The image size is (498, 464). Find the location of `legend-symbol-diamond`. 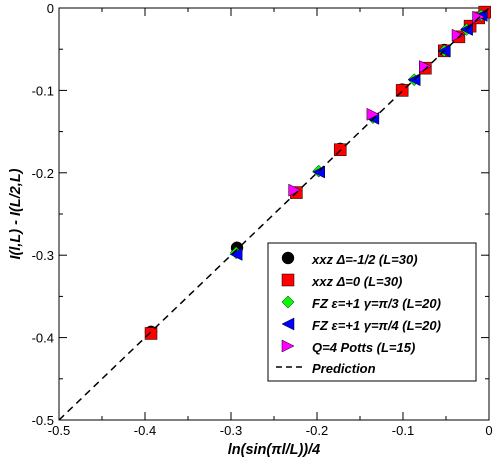

legend-symbol-diamond is located at coordinates (288, 302).